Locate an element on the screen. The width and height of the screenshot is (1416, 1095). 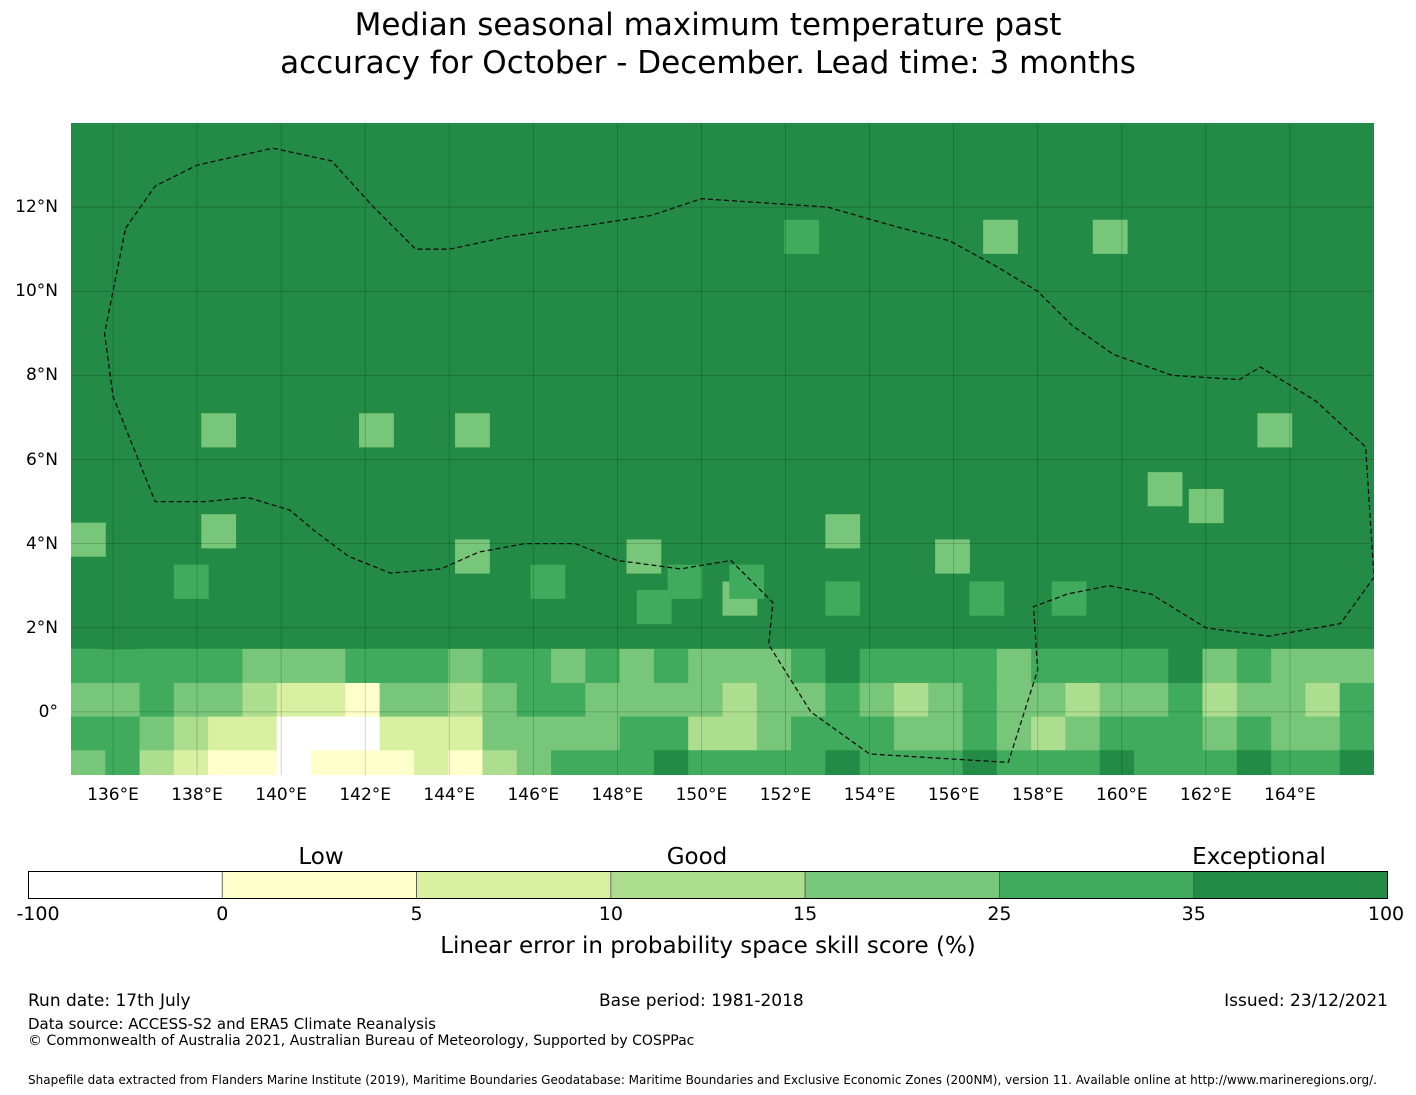
longitude-tick-label: 146°E is located at coordinates (533, 795).